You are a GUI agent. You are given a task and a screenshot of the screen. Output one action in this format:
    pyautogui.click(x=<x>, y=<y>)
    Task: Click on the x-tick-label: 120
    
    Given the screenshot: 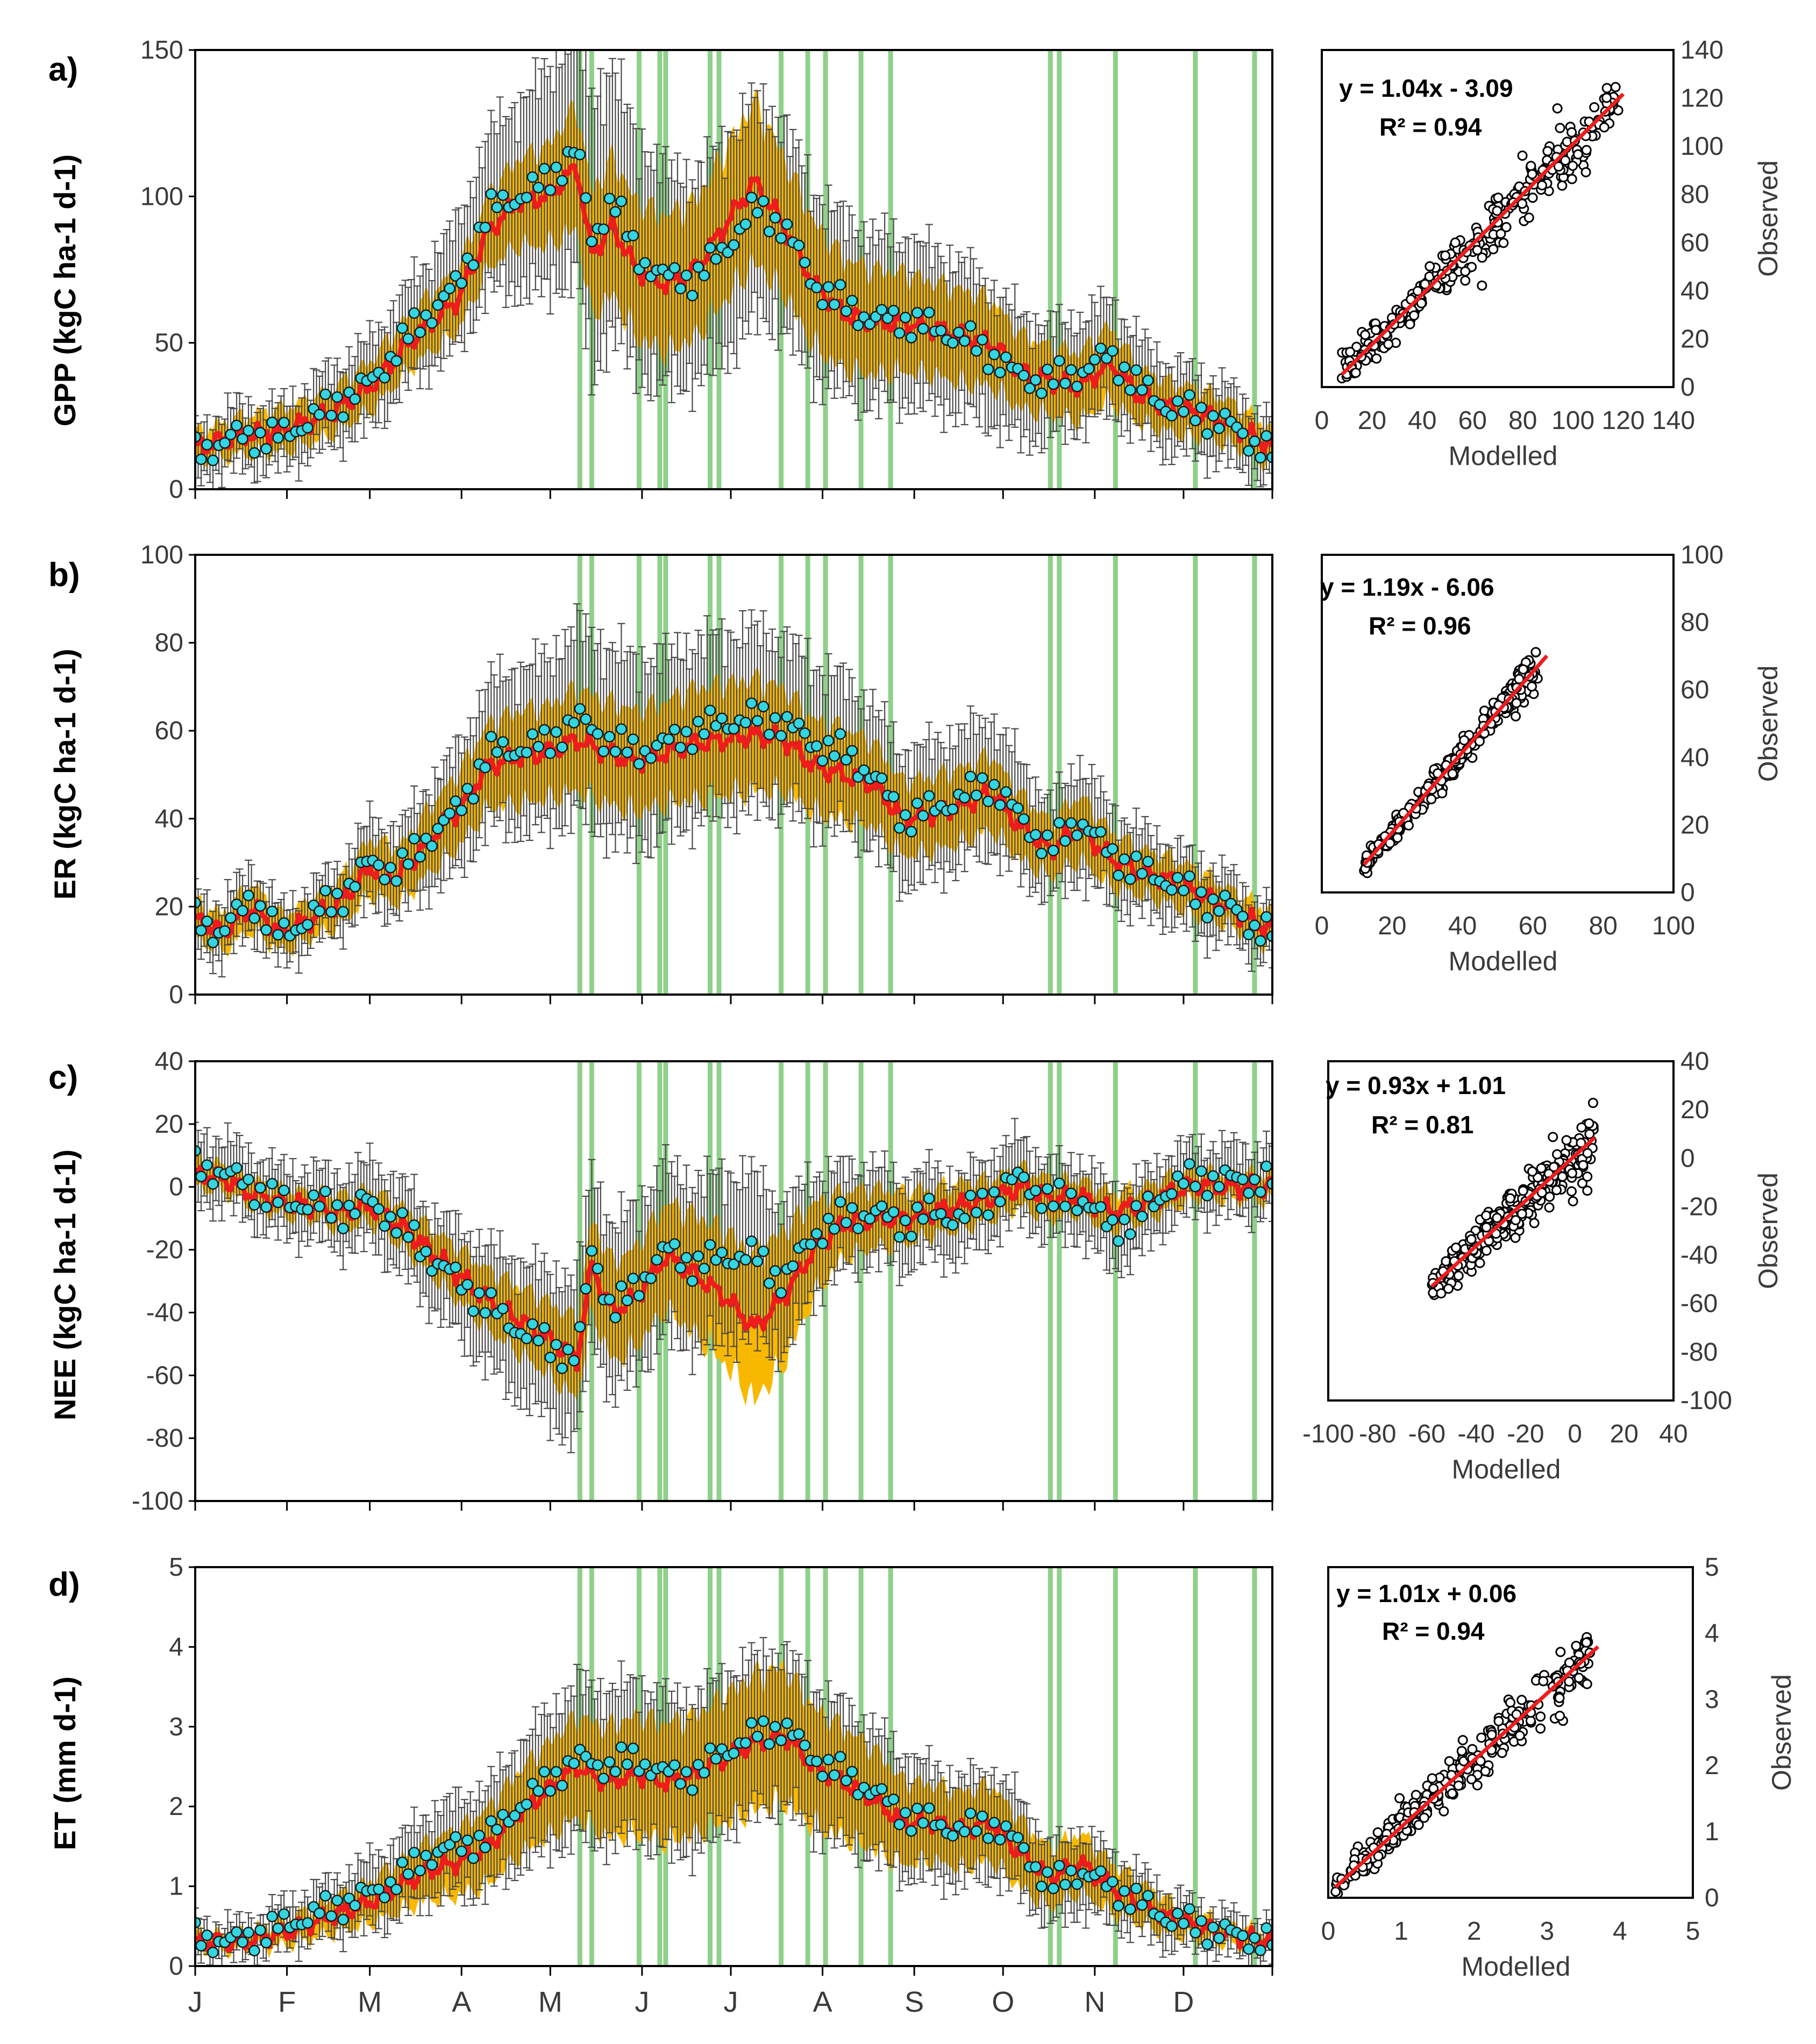 What is the action you would take?
    pyautogui.click(x=1623, y=420)
    